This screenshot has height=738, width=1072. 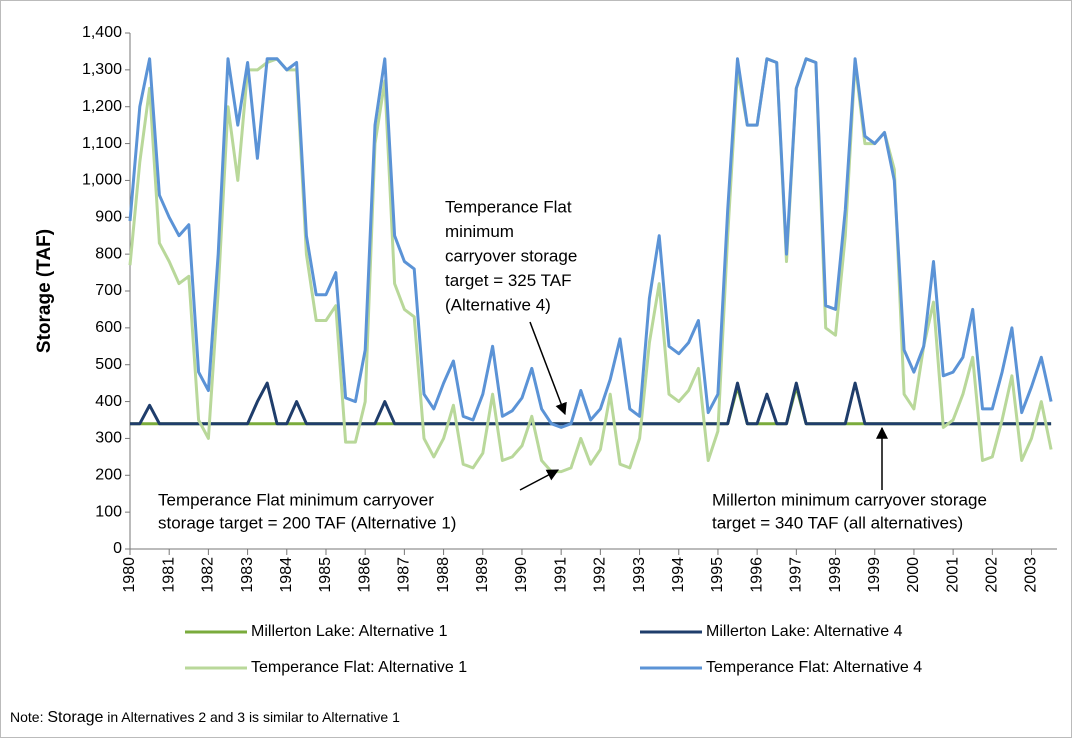 I want to click on y-tick-label: 700, so click(x=108, y=290).